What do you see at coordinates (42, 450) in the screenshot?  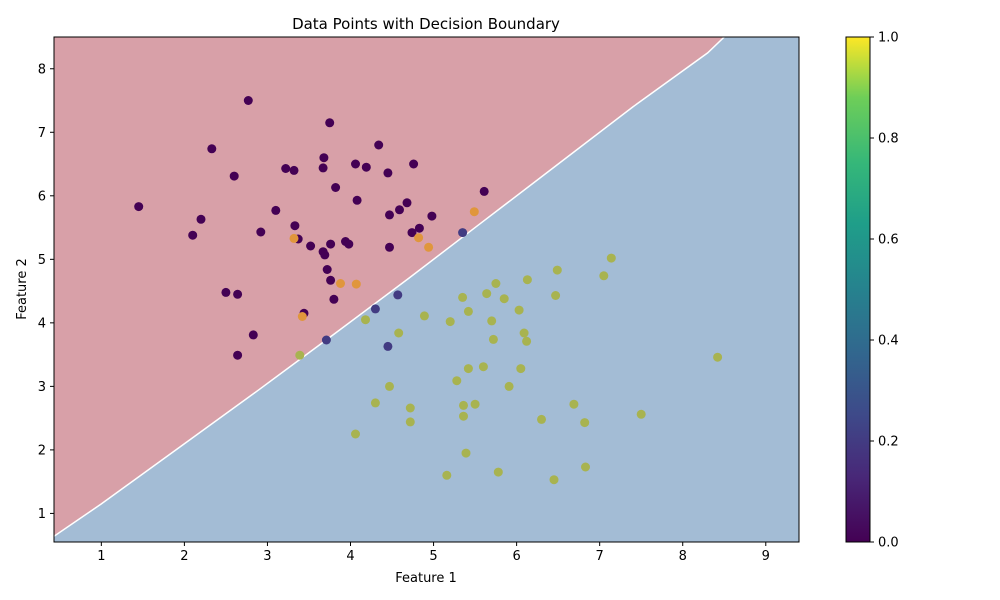 I see `y-tick-label: 2` at bounding box center [42, 450].